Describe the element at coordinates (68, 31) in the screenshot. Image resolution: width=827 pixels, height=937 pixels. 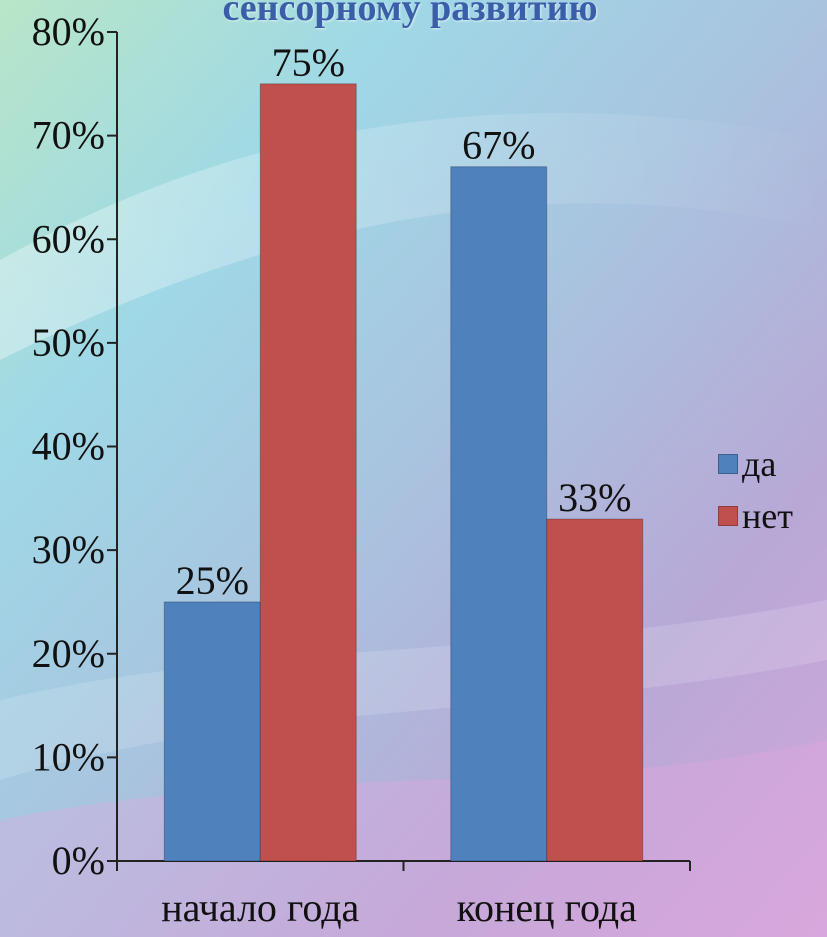
I see `y-tick-label: 80%` at that location.